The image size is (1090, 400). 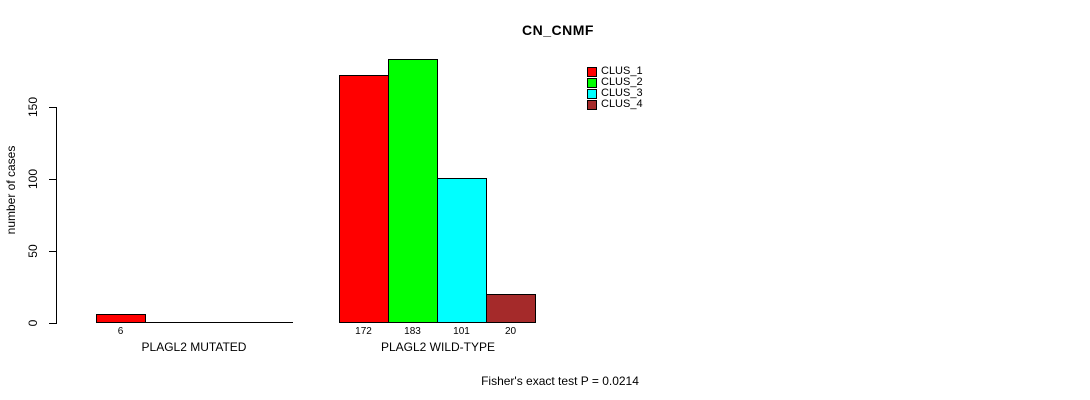 I want to click on legend-label: CLUS_4, so click(x=622, y=104).